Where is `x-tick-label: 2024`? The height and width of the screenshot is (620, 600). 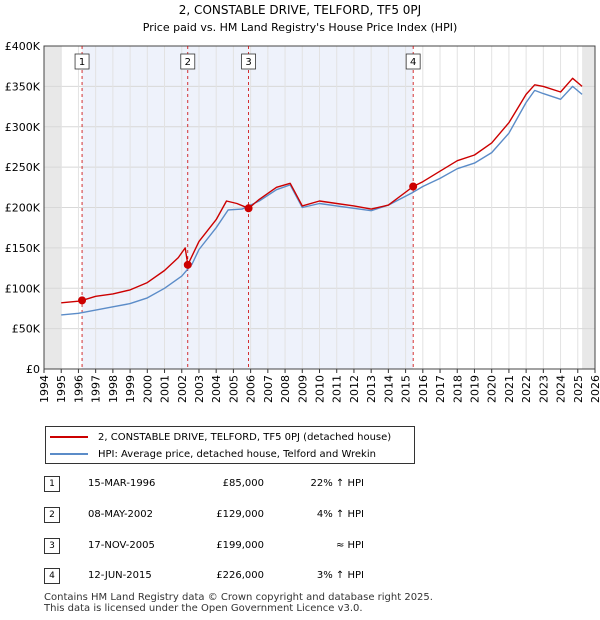 x-tick-label: 2024 is located at coordinates (561, 389).